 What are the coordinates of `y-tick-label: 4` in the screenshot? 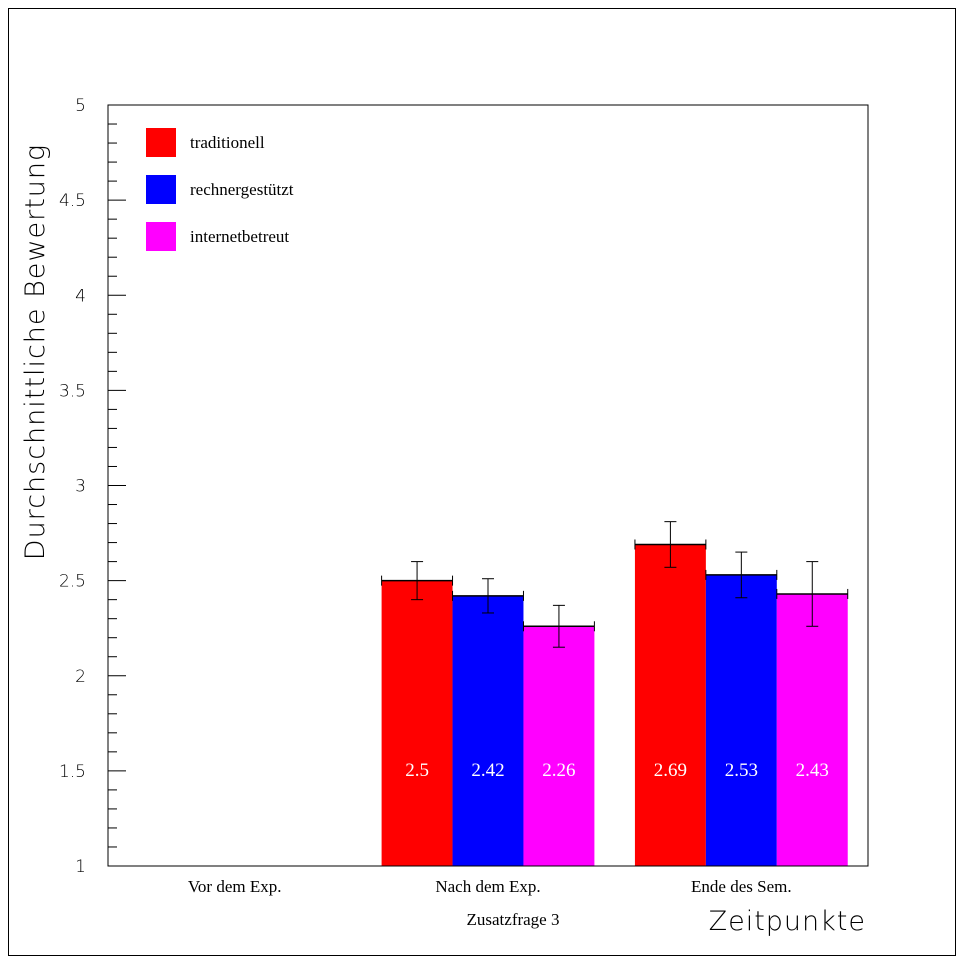 It's located at (80, 296).